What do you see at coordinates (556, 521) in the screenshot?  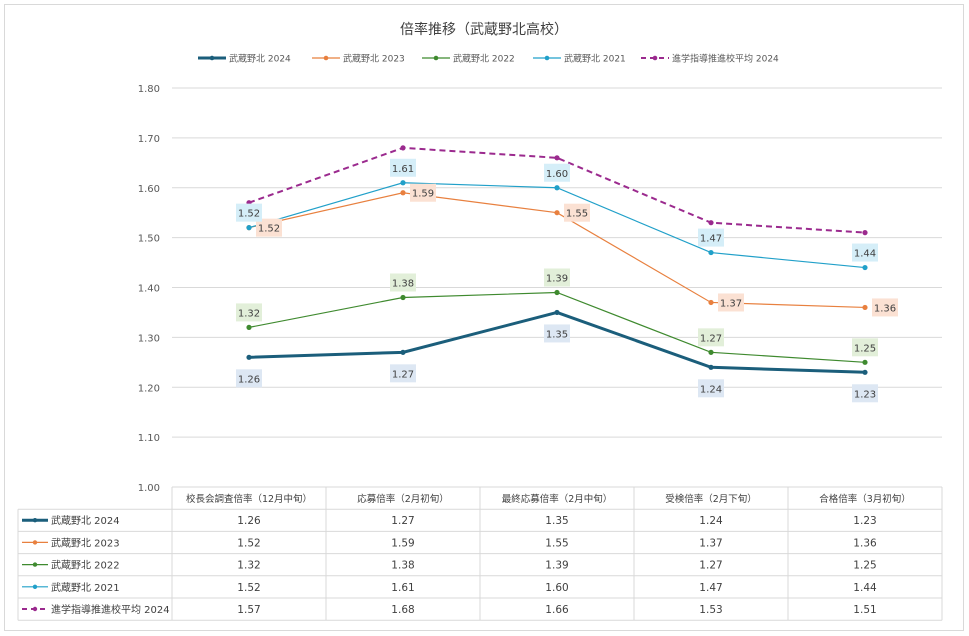 I see `table-cell: 1.35` at bounding box center [556, 521].